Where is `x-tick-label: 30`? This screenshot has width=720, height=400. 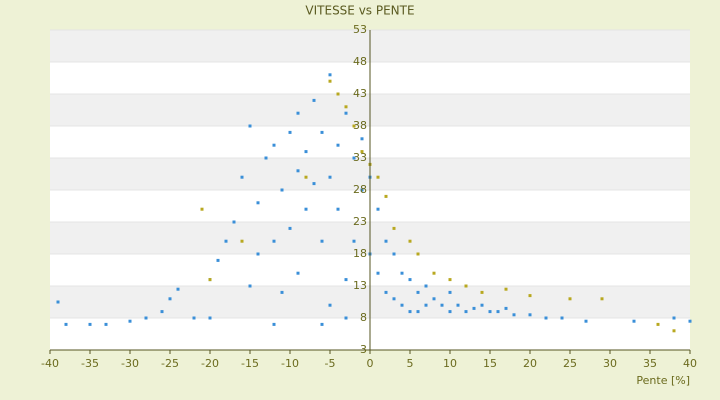
x-tick-label: 30 is located at coordinates (610, 363).